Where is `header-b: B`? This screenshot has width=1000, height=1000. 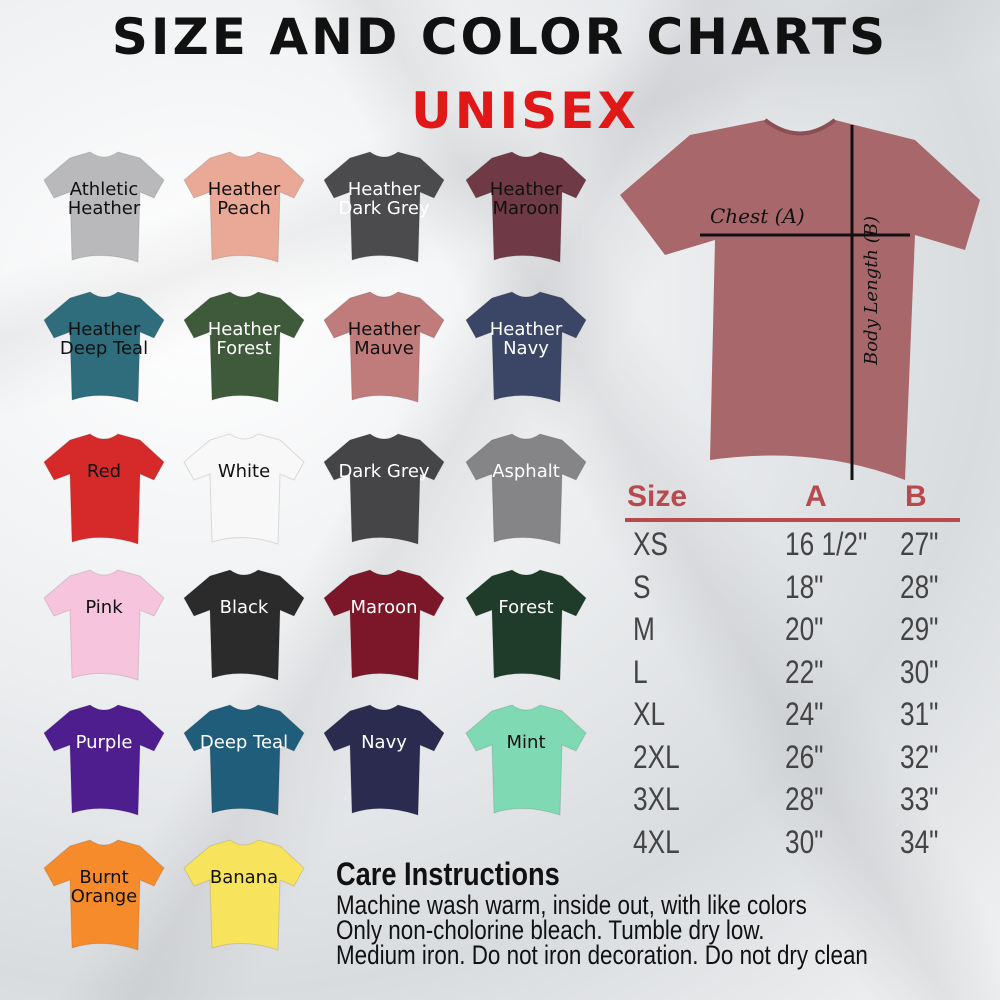
header-b: B is located at coordinates (916, 496).